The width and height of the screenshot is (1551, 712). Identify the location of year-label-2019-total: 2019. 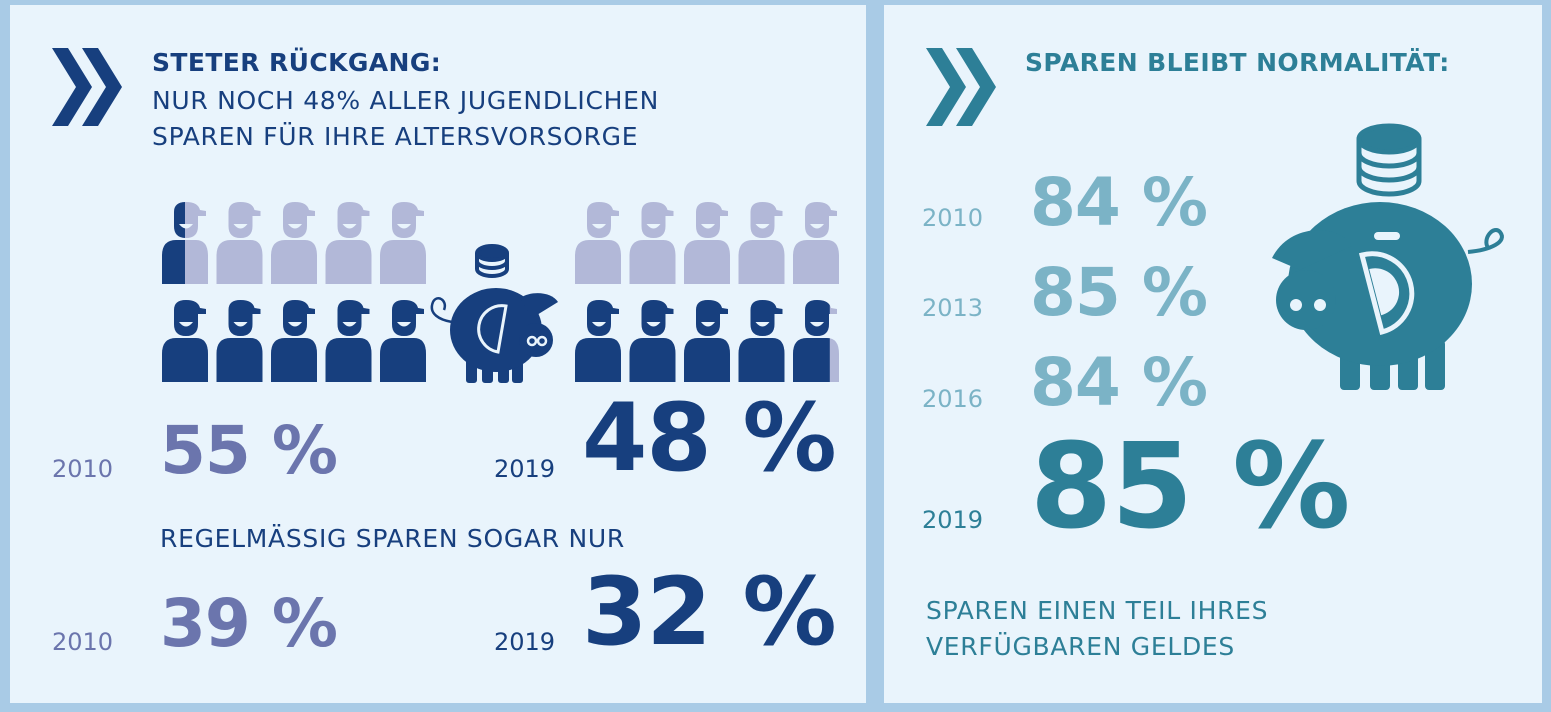
(525, 469).